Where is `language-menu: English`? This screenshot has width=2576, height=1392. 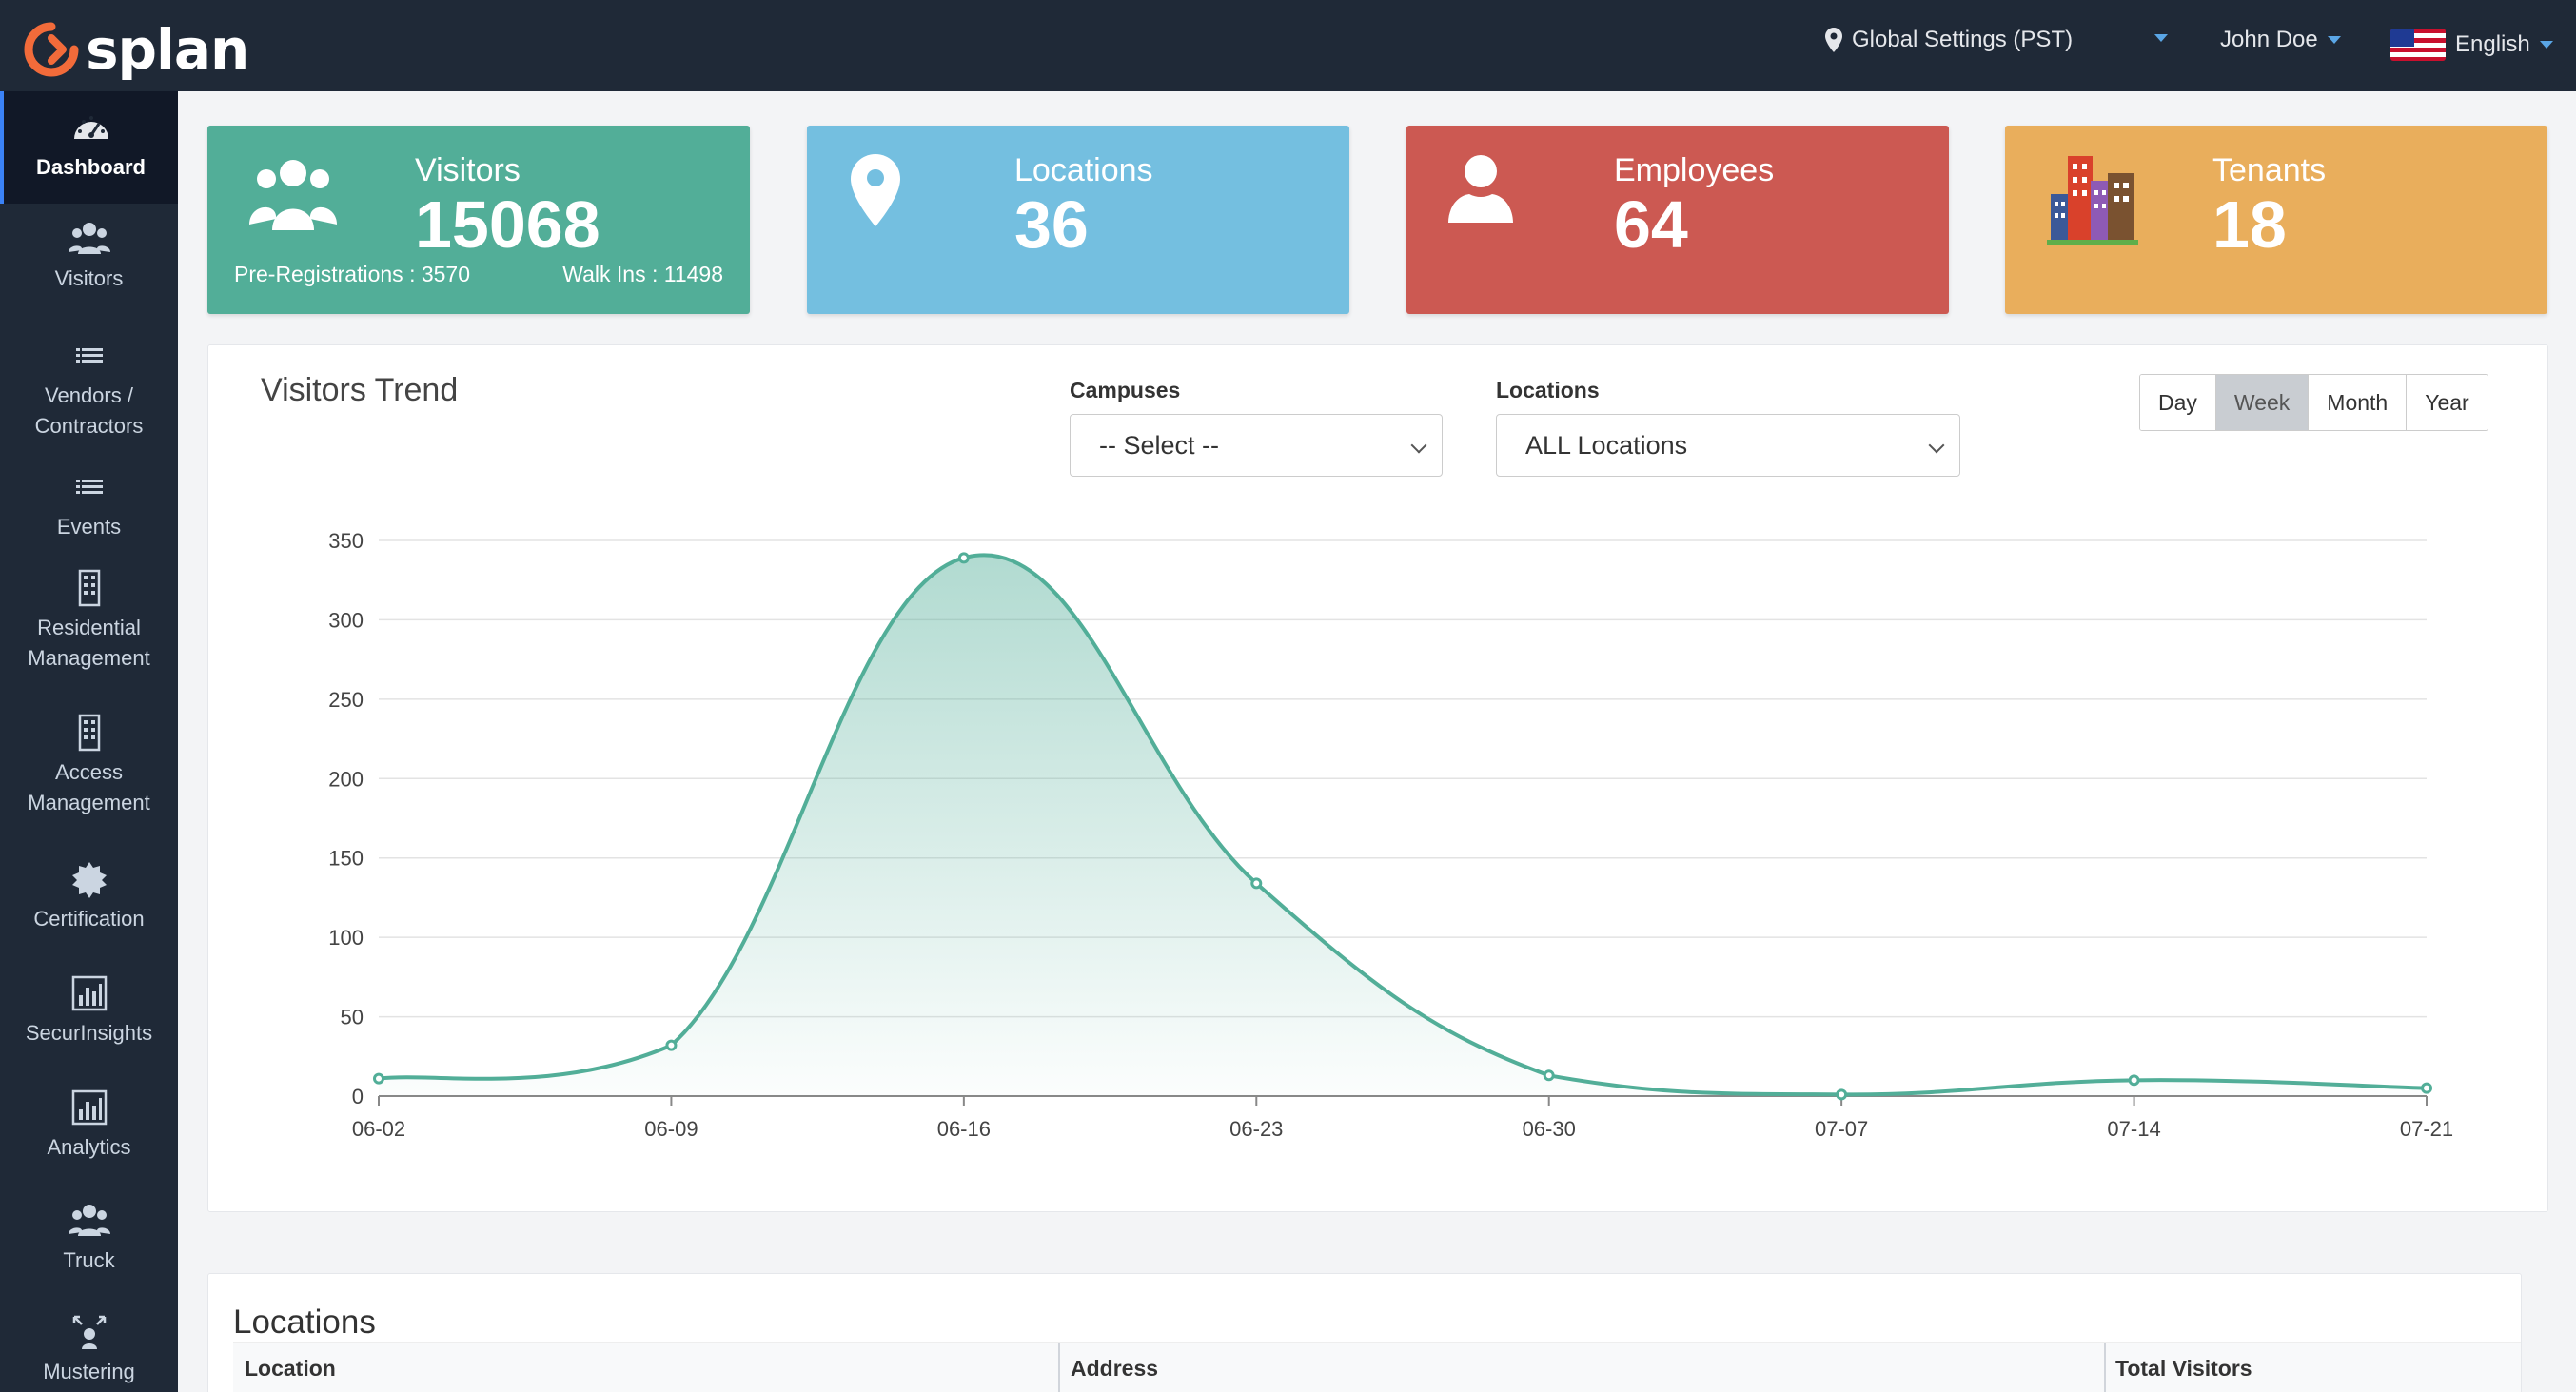
language-menu: English is located at coordinates (2471, 45).